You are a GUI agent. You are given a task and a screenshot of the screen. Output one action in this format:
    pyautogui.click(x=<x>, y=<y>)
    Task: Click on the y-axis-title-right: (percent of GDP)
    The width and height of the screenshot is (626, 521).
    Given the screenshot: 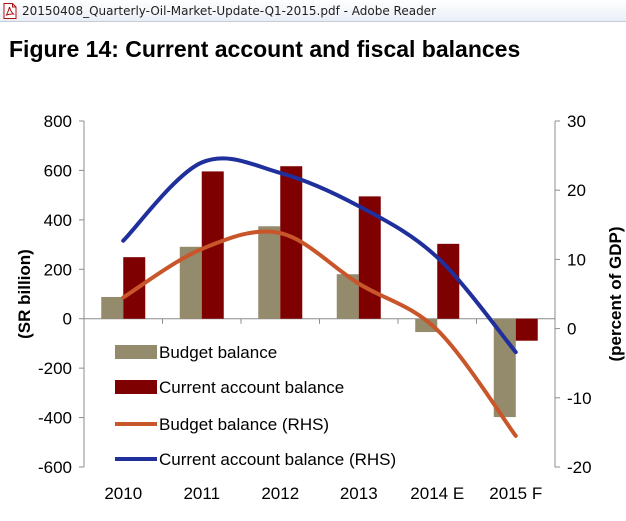 What is the action you would take?
    pyautogui.click(x=615, y=293)
    